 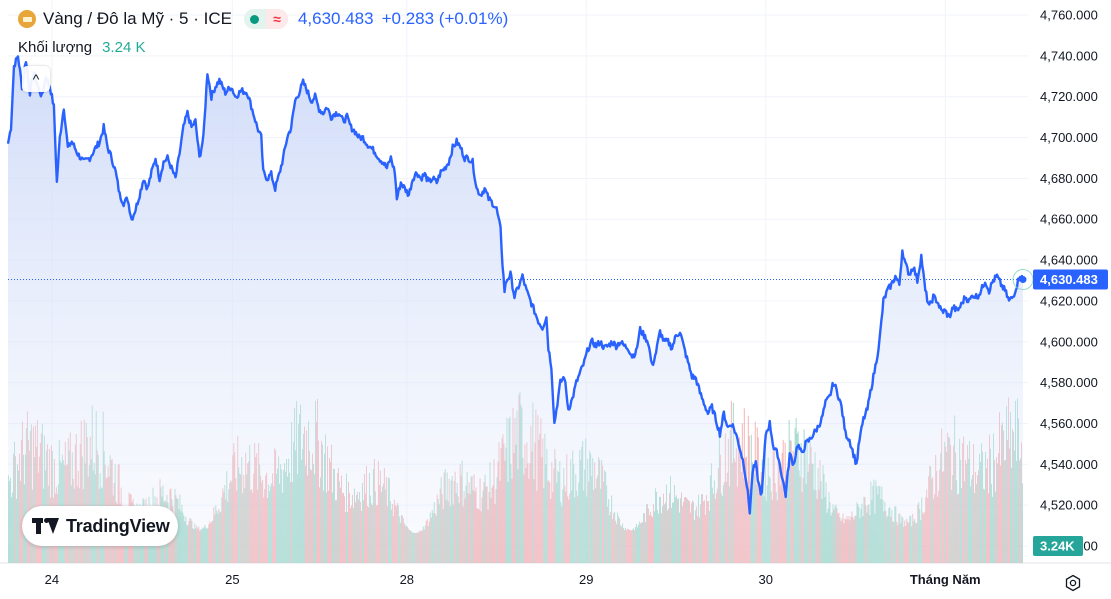 I want to click on time-tick-label: 24, so click(x=52, y=579).